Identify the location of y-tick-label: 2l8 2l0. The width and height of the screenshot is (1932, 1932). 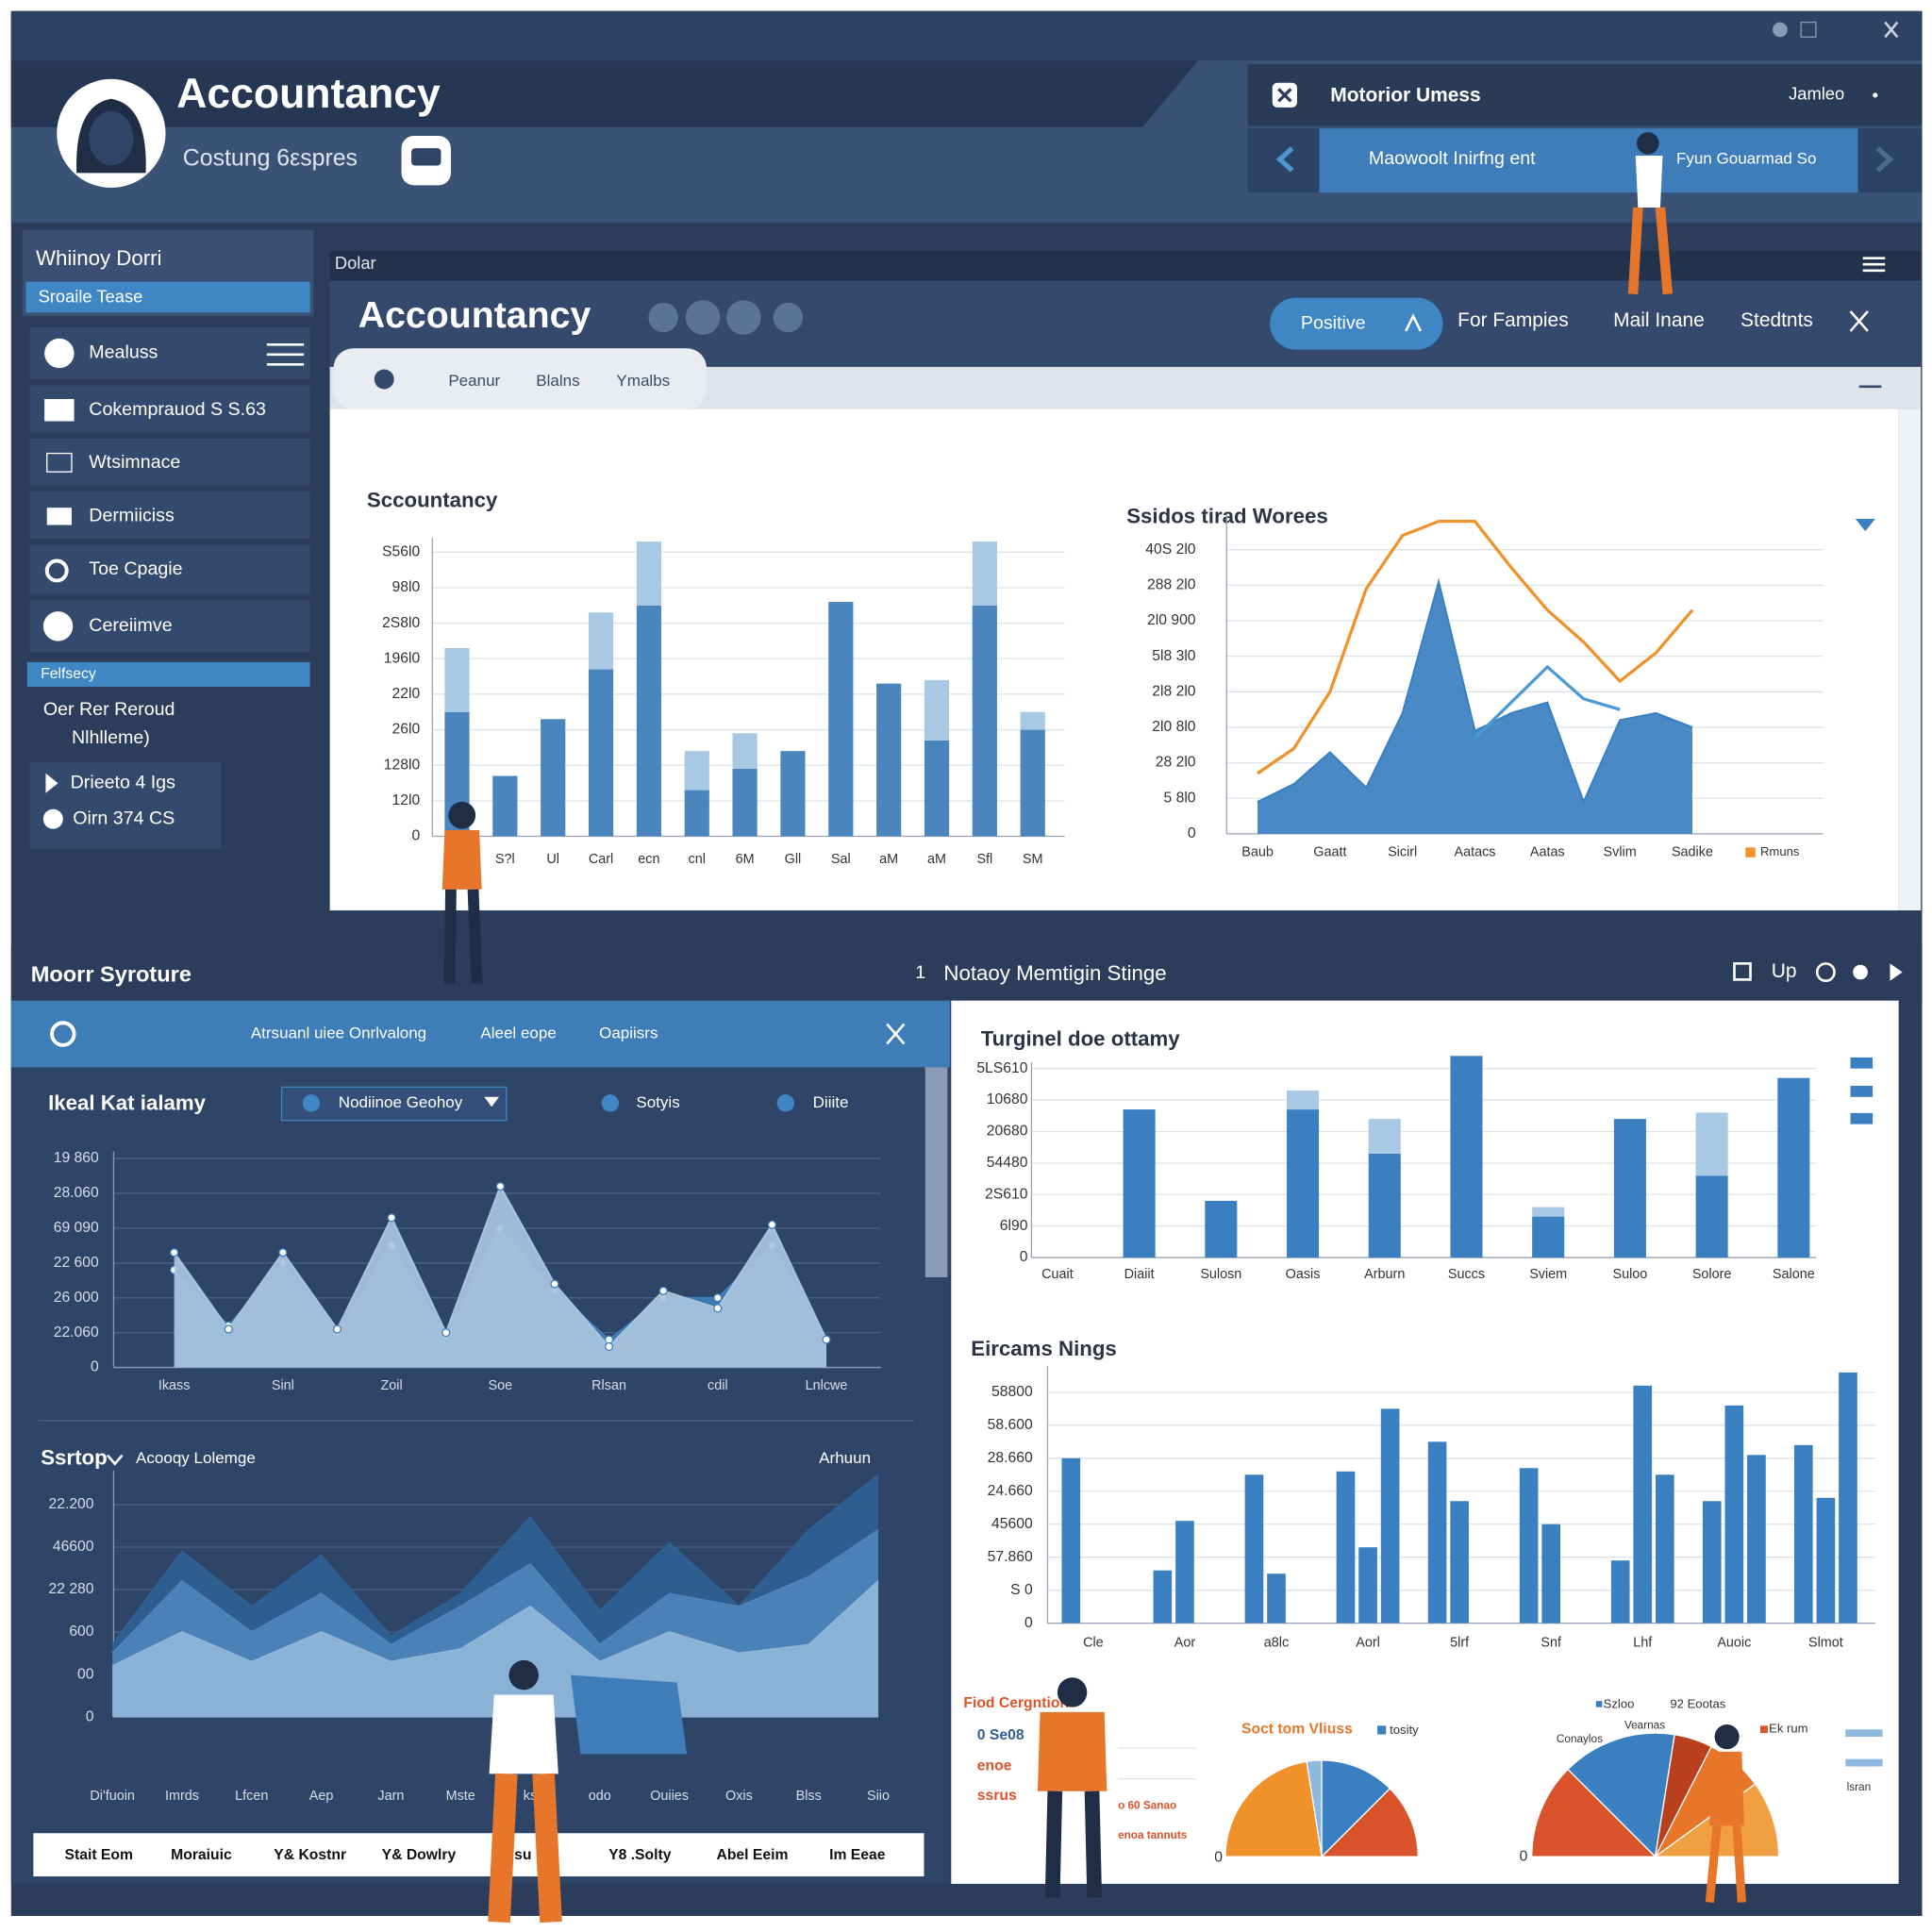
(1174, 691).